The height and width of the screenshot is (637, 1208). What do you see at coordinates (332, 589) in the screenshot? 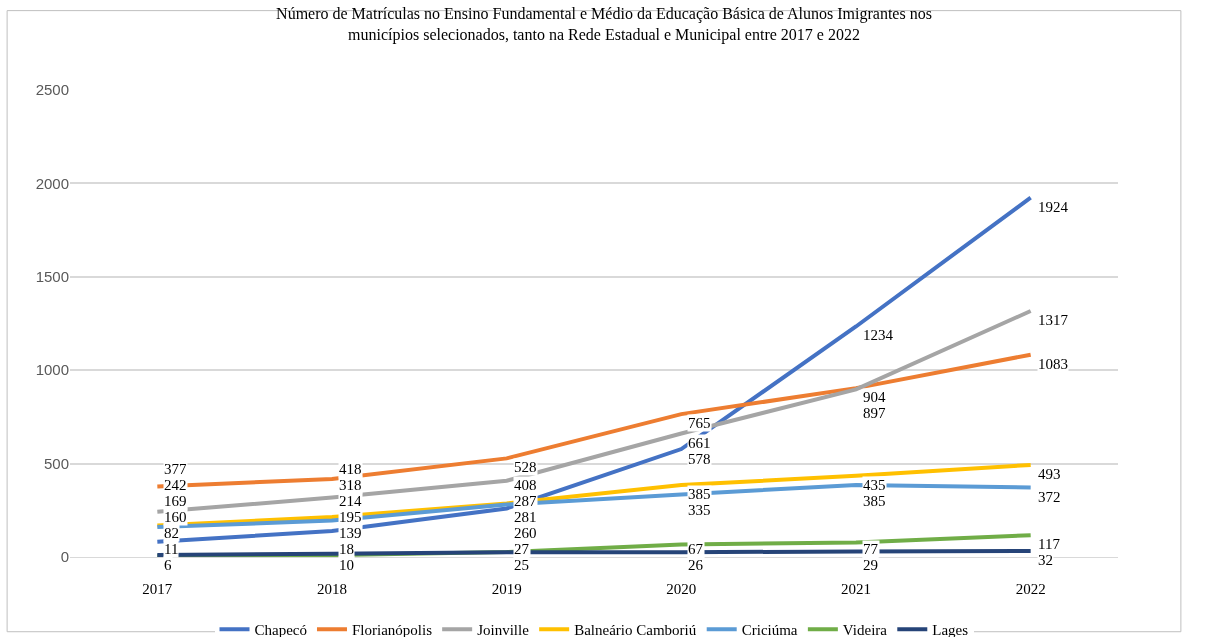
I see `x-tick-label: 2018` at bounding box center [332, 589].